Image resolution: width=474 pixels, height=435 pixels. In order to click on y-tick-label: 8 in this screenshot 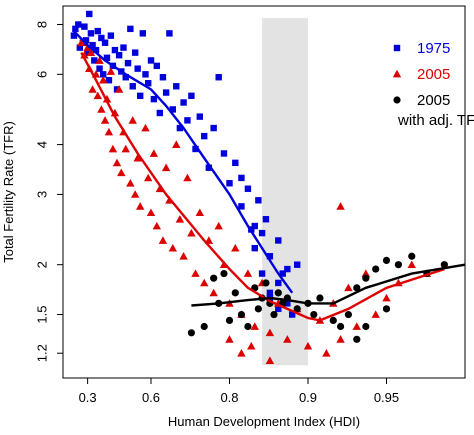, I will do `click(41, 24)`.